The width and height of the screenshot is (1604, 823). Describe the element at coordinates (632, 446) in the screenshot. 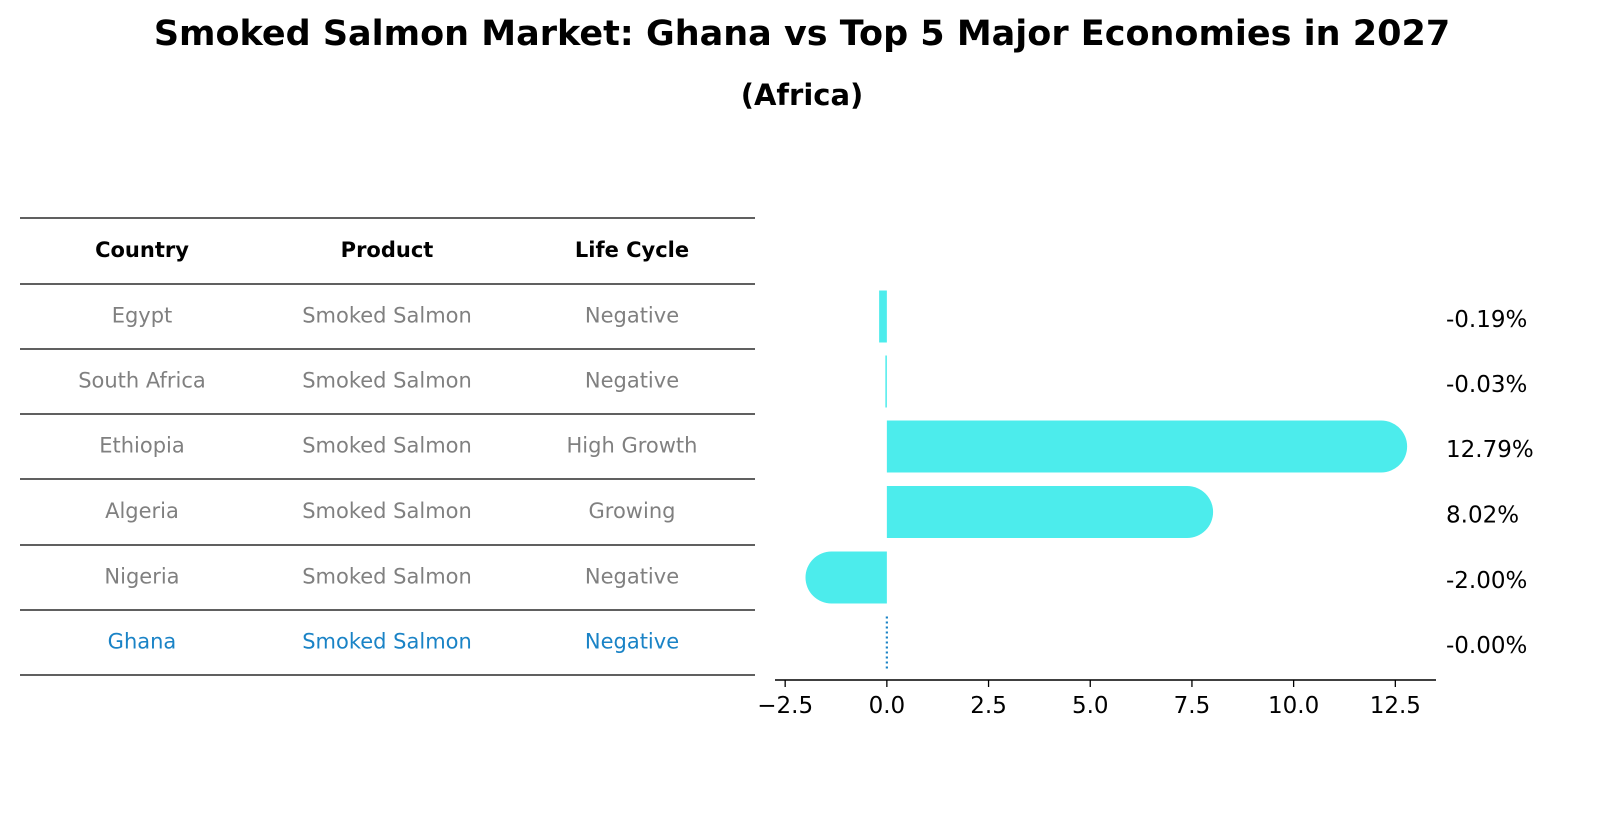

I see `table-cell-life-cycle: High Growth` at that location.